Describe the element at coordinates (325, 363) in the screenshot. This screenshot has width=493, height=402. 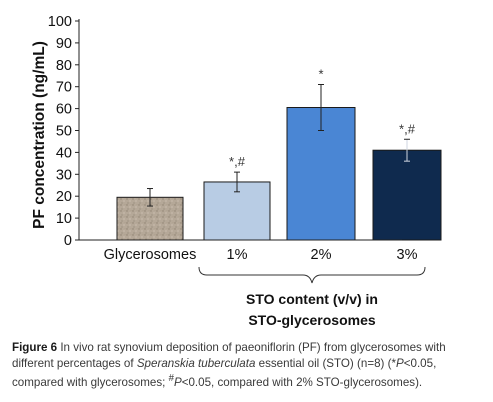
I see `caption-text-2: essential oil (STO) (n=8) (*` at that location.